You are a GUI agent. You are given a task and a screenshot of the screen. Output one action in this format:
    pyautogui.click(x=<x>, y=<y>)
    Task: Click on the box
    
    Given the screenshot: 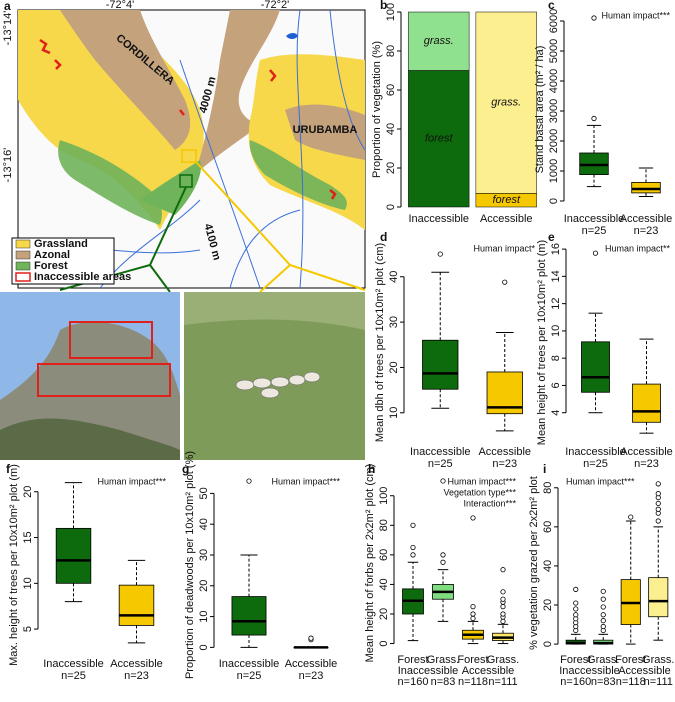 What is the action you would take?
    pyautogui.click(x=646, y=187)
    